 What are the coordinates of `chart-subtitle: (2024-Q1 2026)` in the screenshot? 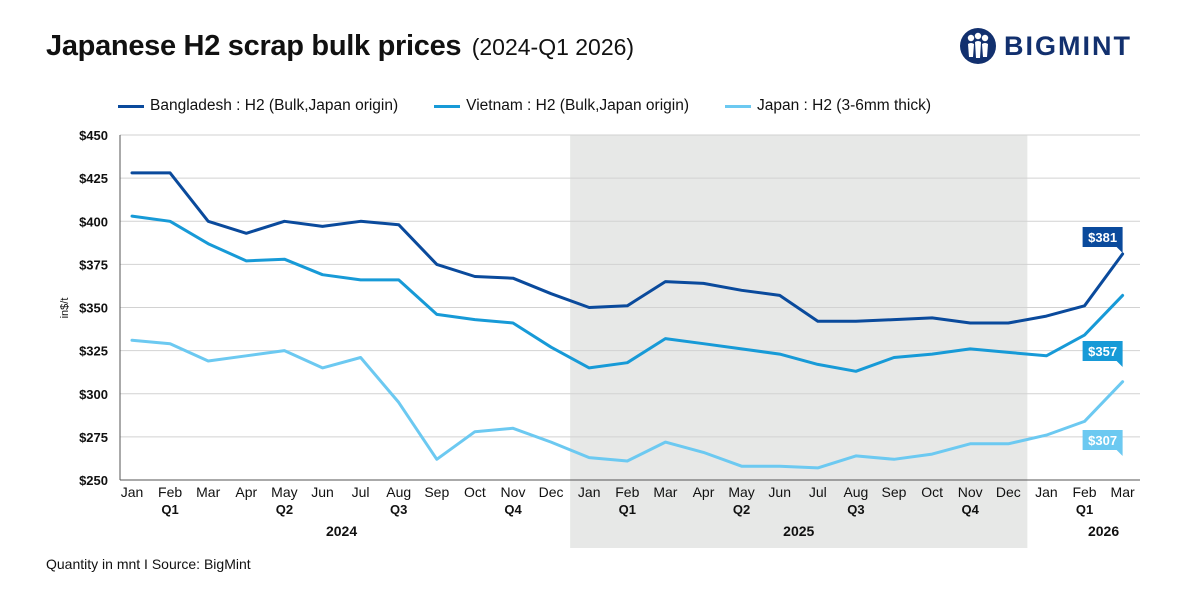 It's located at (553, 47).